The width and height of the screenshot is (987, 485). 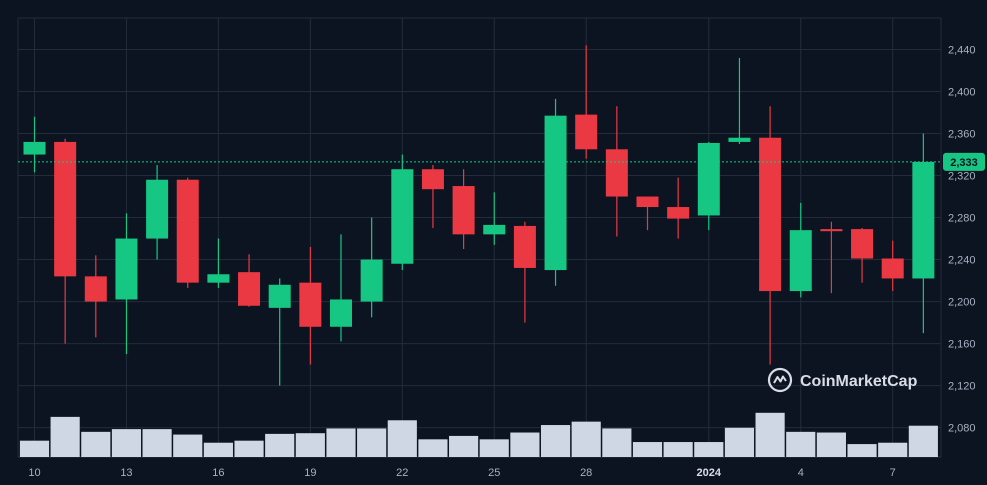 What do you see at coordinates (962, 345) in the screenshot?
I see `price-tick-label: 2,160` at bounding box center [962, 345].